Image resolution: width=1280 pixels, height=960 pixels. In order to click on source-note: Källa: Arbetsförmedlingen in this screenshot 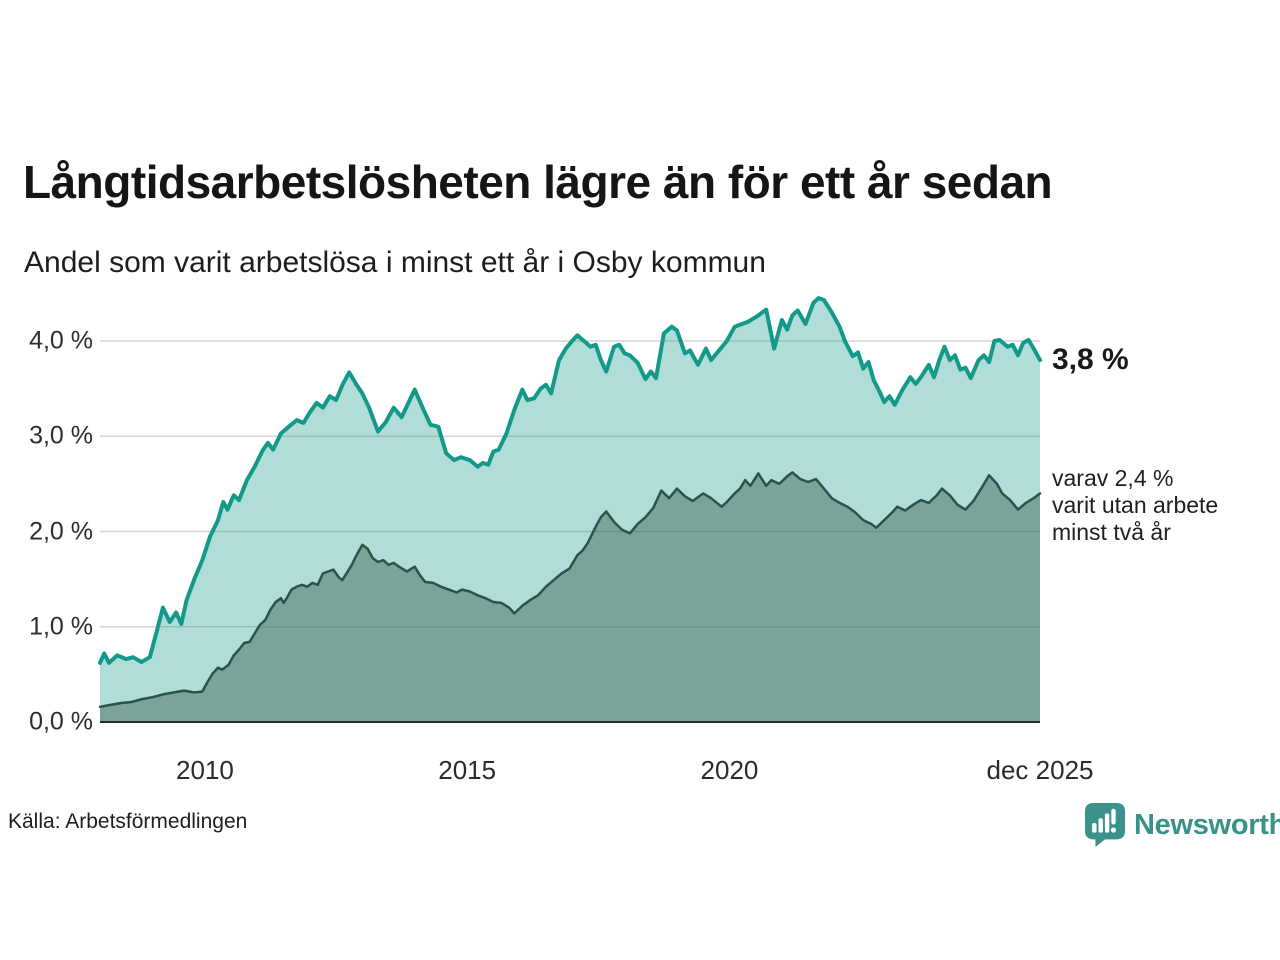, I will do `click(128, 821)`.